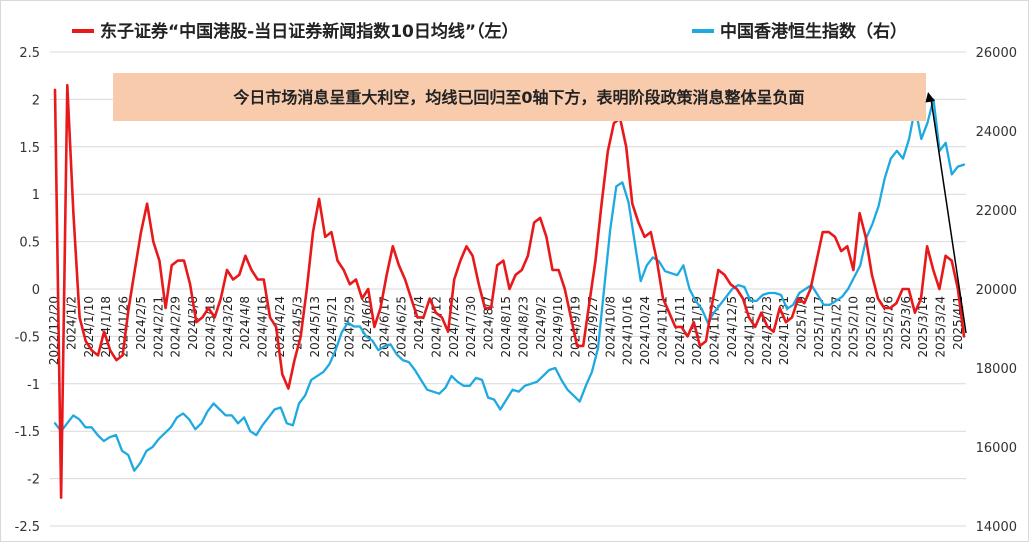  Describe the element at coordinates (402, 327) in the screenshot. I see `x-axis-tick-label: 2024/6/25` at that location.